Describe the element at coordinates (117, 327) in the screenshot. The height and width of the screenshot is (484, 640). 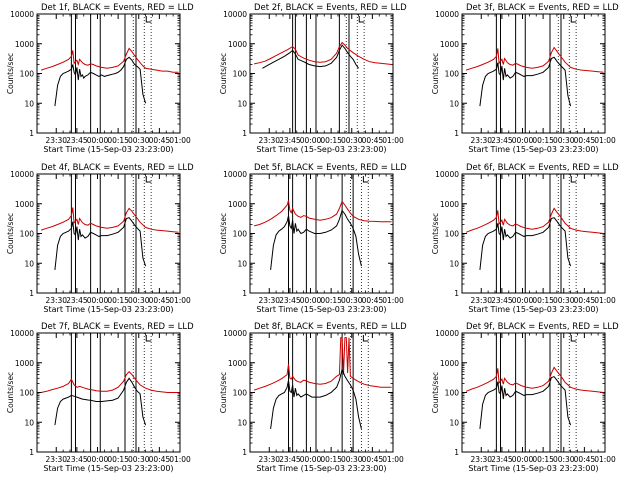
I see `chart-title: Det 7f, BLACK = Events, RED = LLD` at that location.